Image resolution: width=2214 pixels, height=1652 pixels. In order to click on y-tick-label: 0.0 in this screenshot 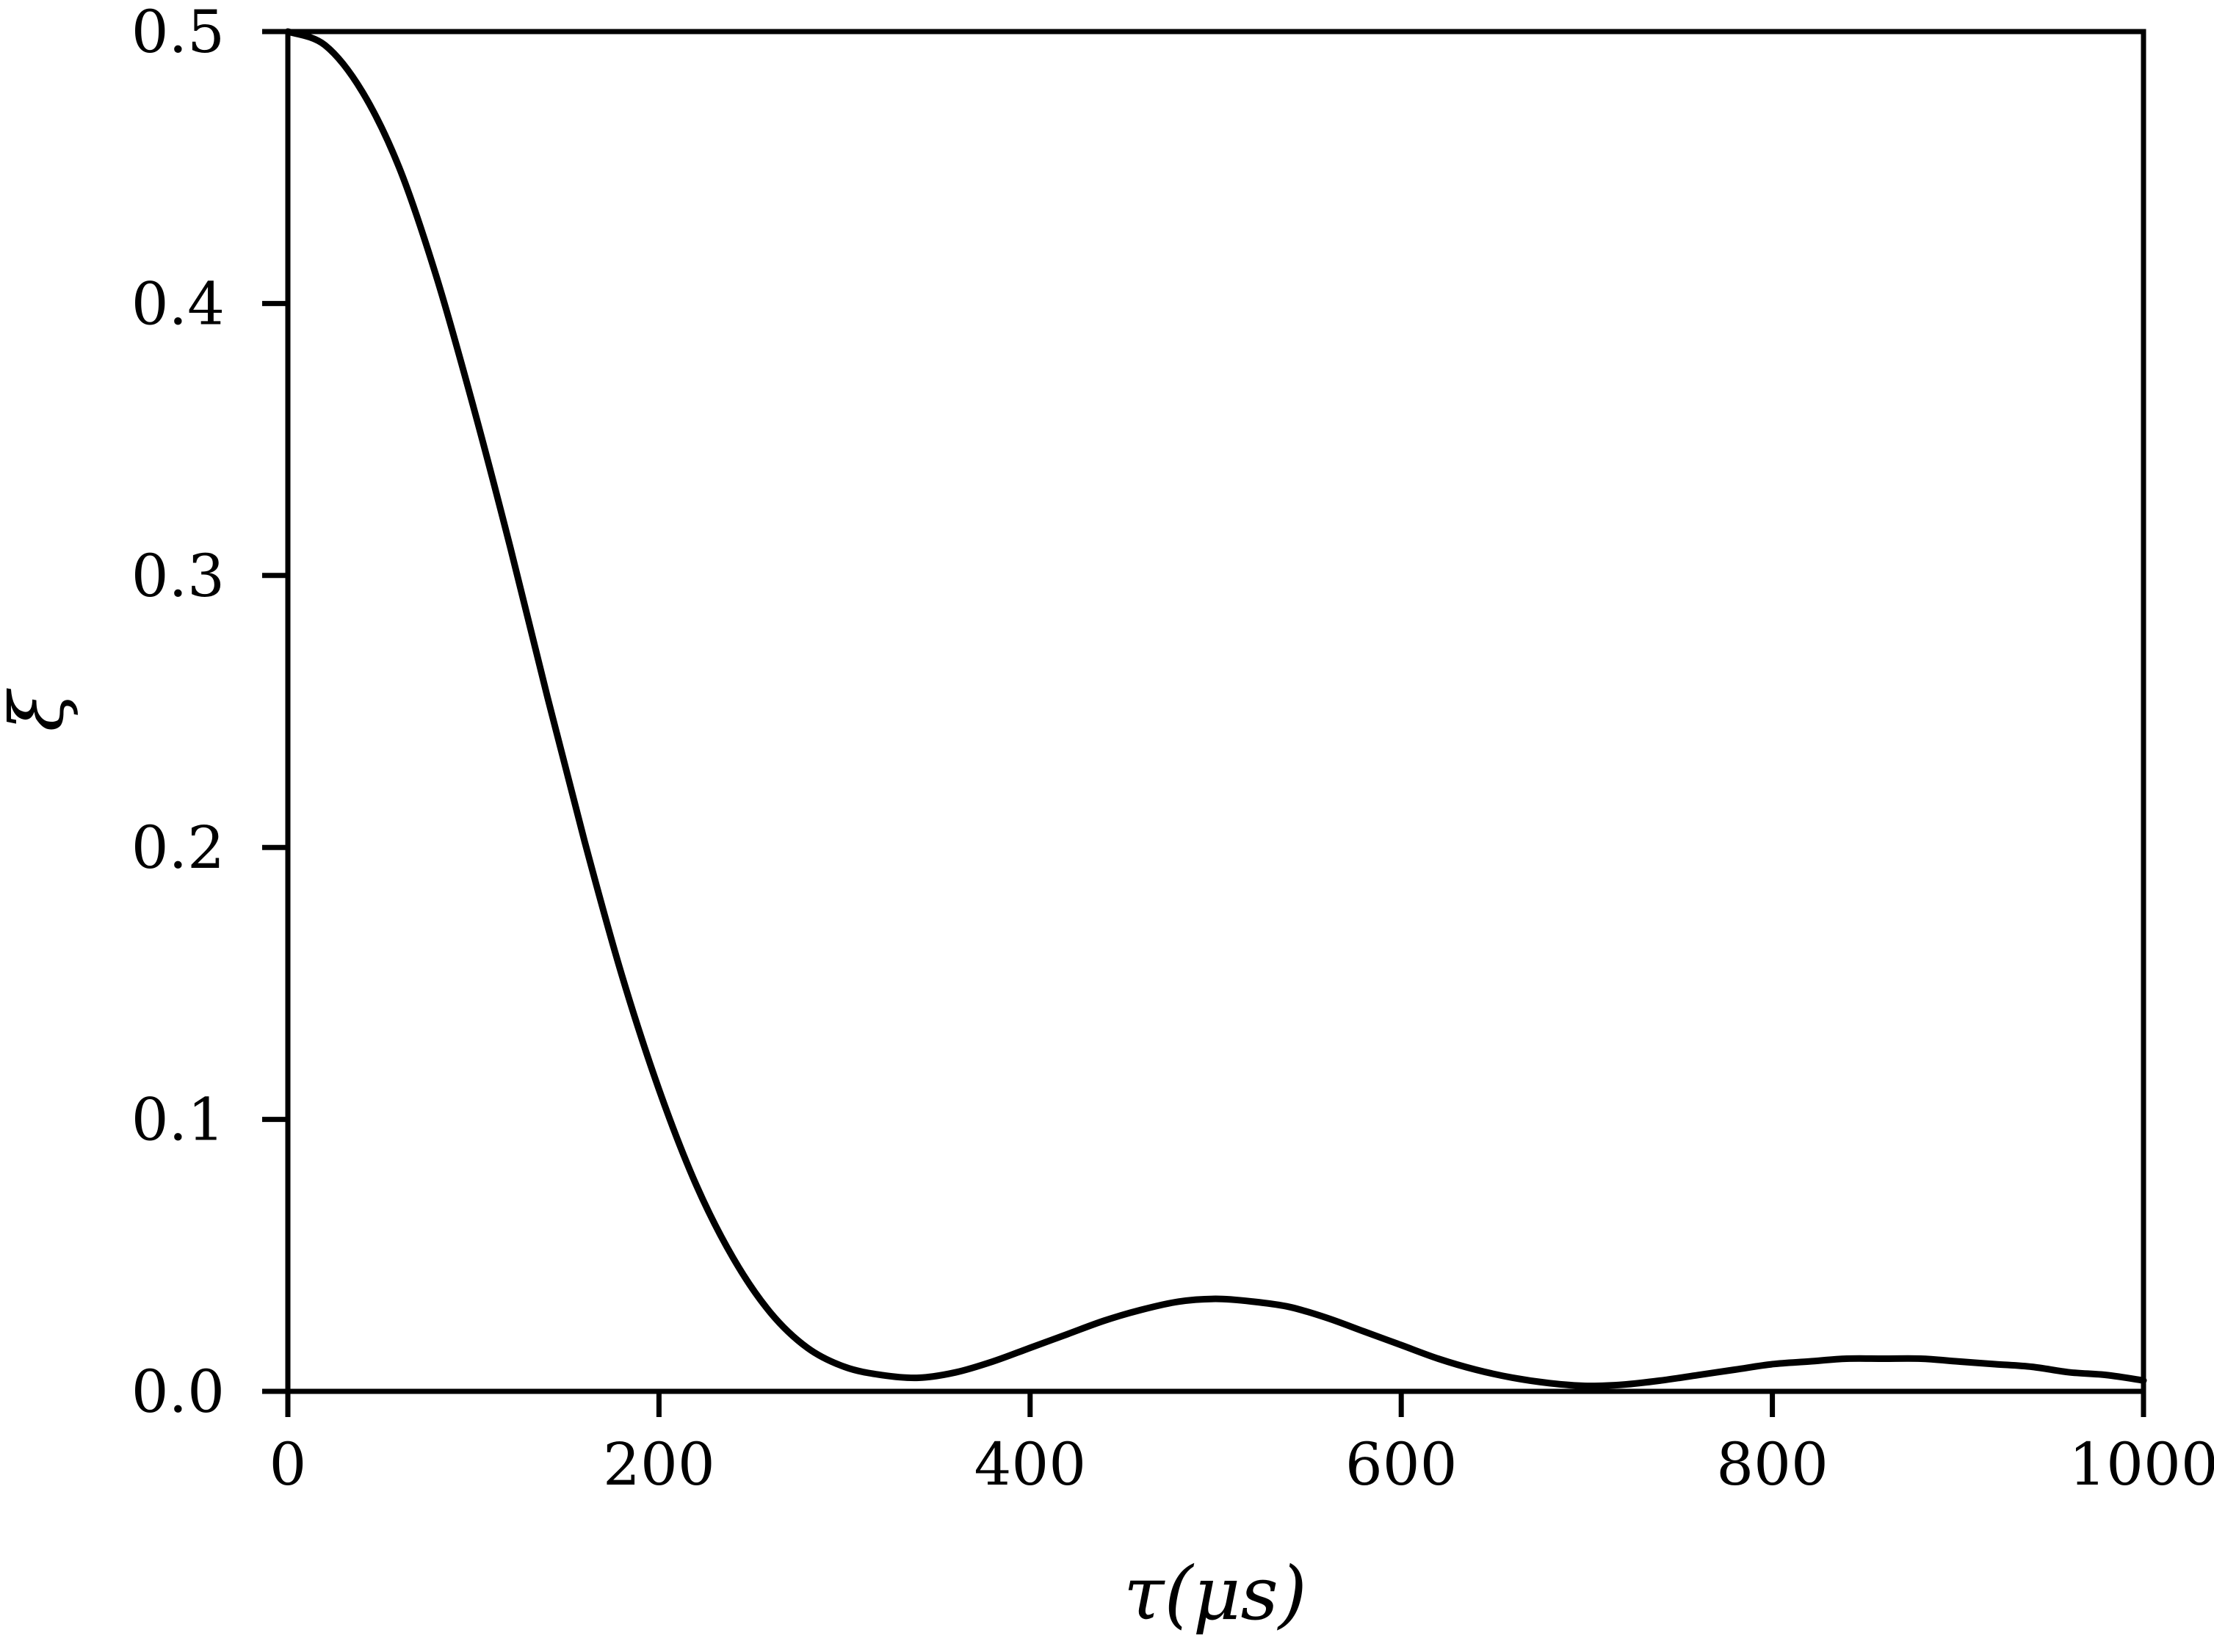, I will do `click(178, 1392)`.